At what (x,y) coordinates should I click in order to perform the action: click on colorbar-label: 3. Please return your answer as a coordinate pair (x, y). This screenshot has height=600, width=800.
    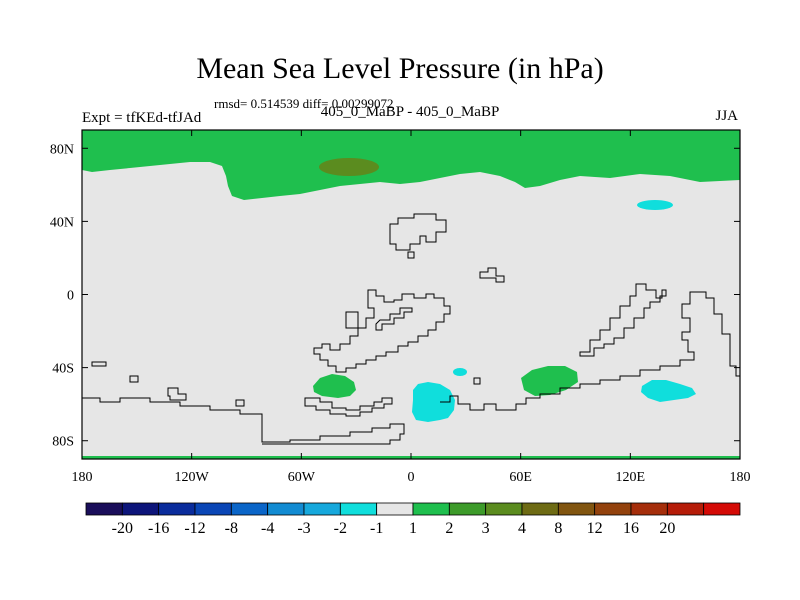
    Looking at the image, I should click on (486, 528).